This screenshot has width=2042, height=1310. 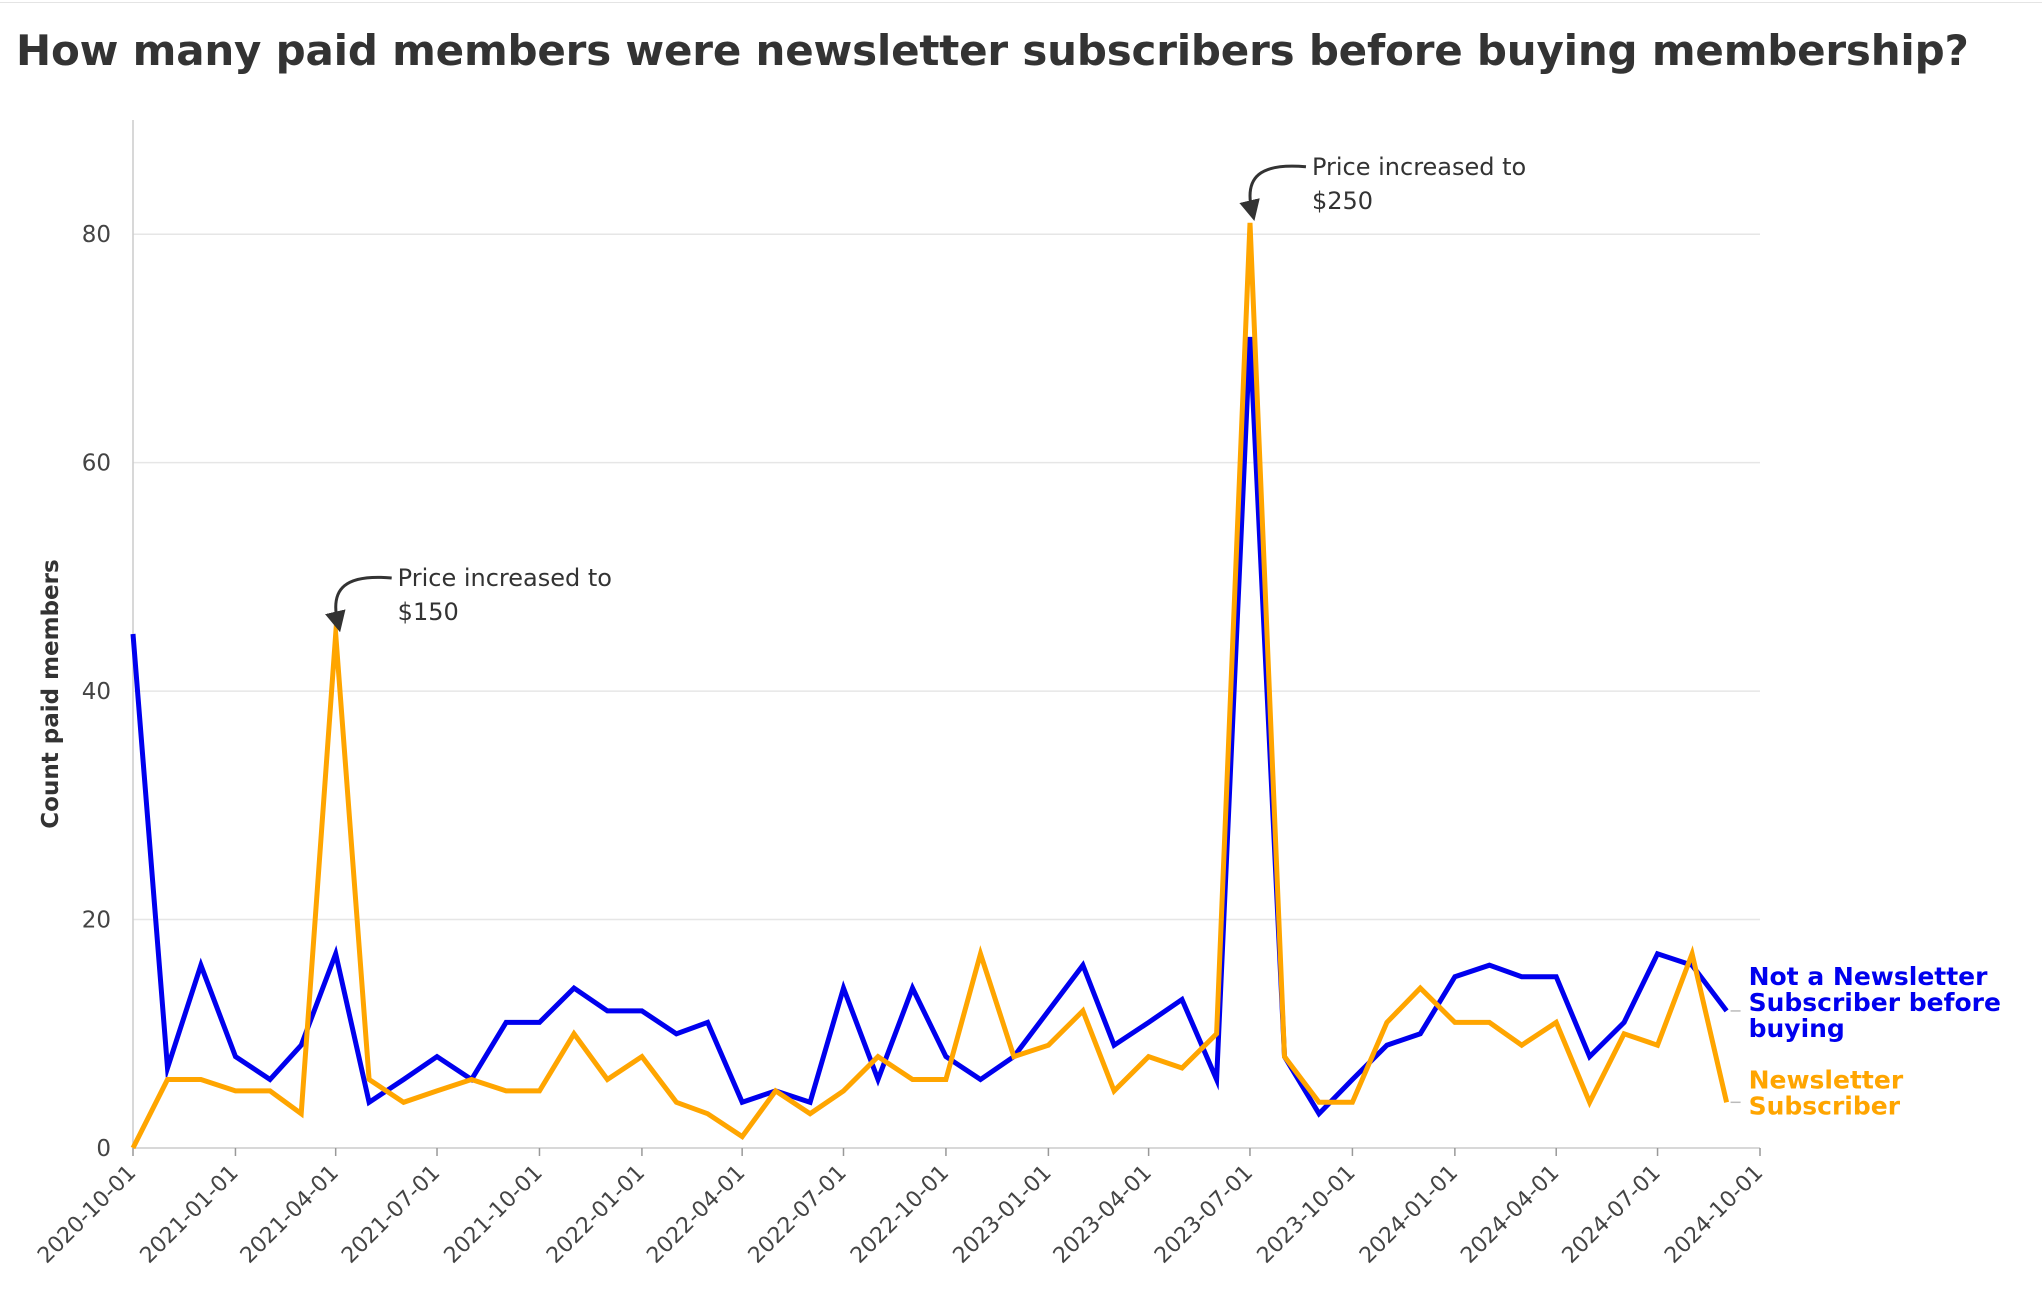 What do you see at coordinates (1003, 1215) in the screenshot?
I see `x-tick-label: 2023-01-01` at bounding box center [1003, 1215].